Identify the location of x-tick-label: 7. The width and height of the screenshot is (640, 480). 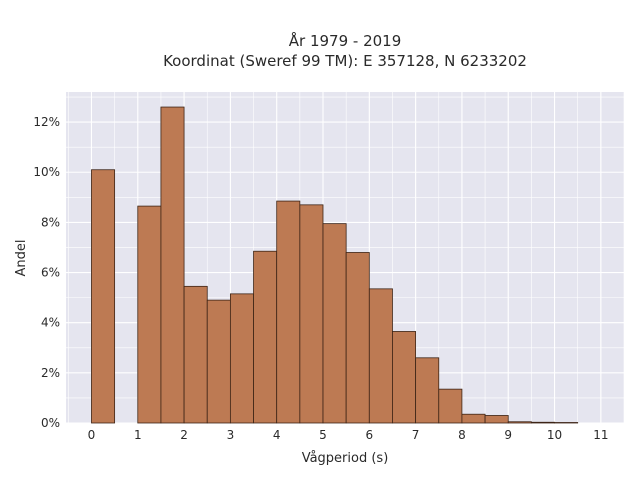
(416, 435).